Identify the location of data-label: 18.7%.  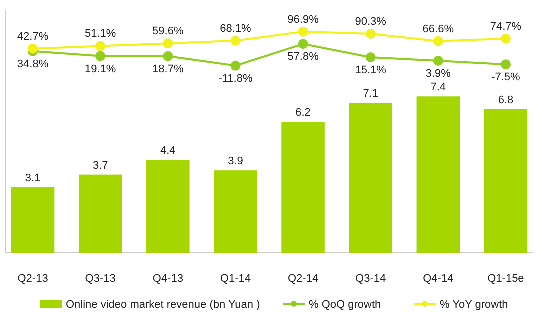
(168, 69).